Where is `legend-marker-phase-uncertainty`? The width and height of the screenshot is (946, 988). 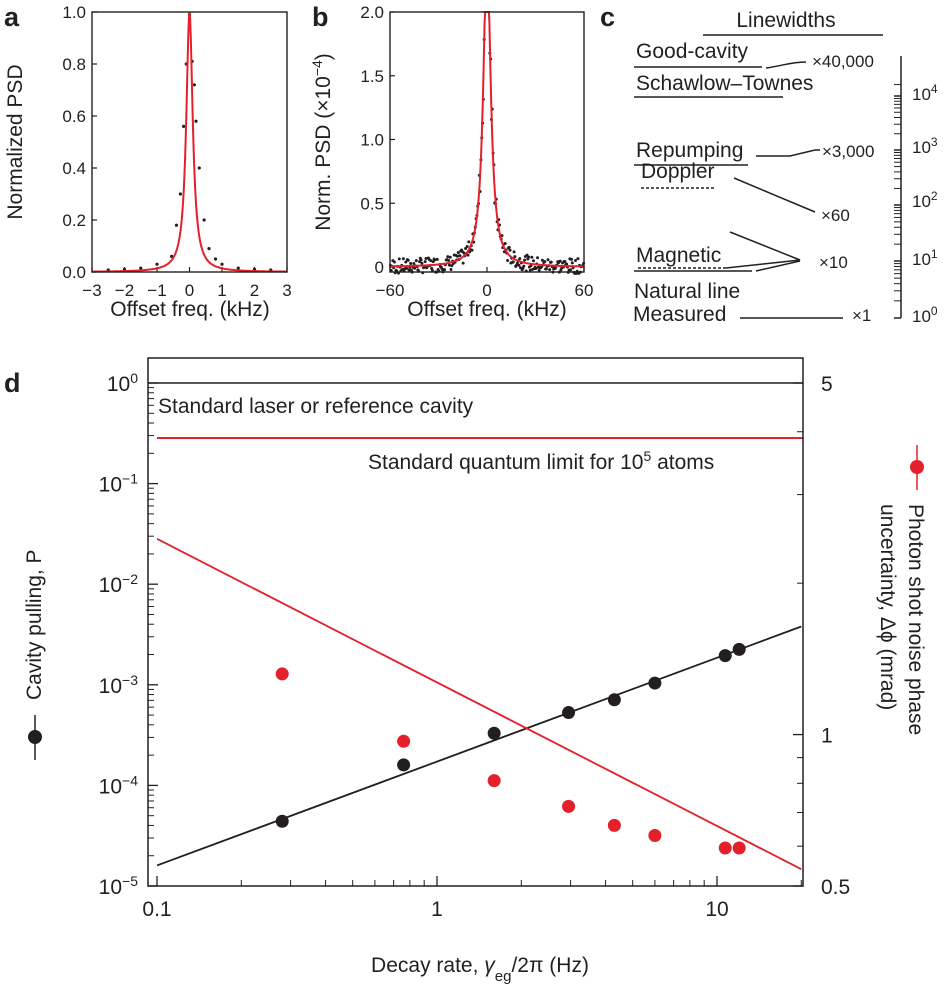 legend-marker-phase-uncertainty is located at coordinates (917, 467).